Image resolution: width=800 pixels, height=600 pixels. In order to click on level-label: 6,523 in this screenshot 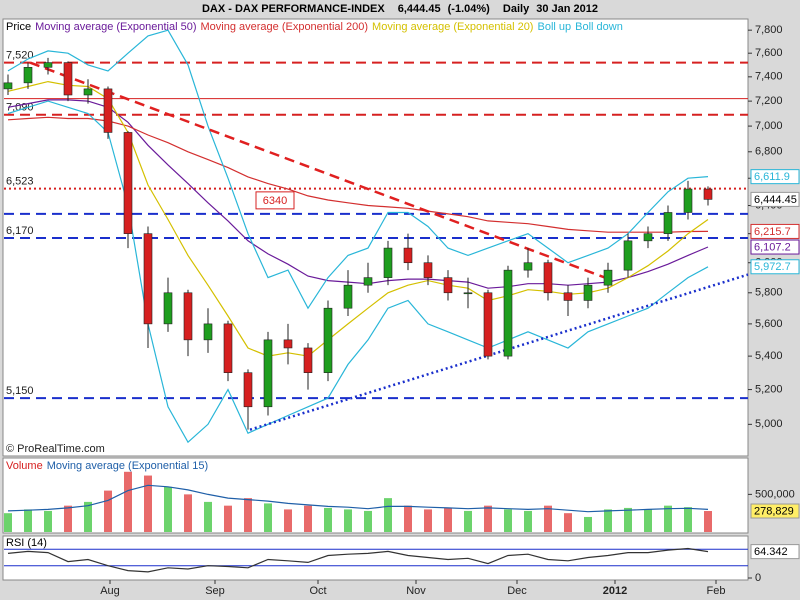, I will do `click(20, 182)`.